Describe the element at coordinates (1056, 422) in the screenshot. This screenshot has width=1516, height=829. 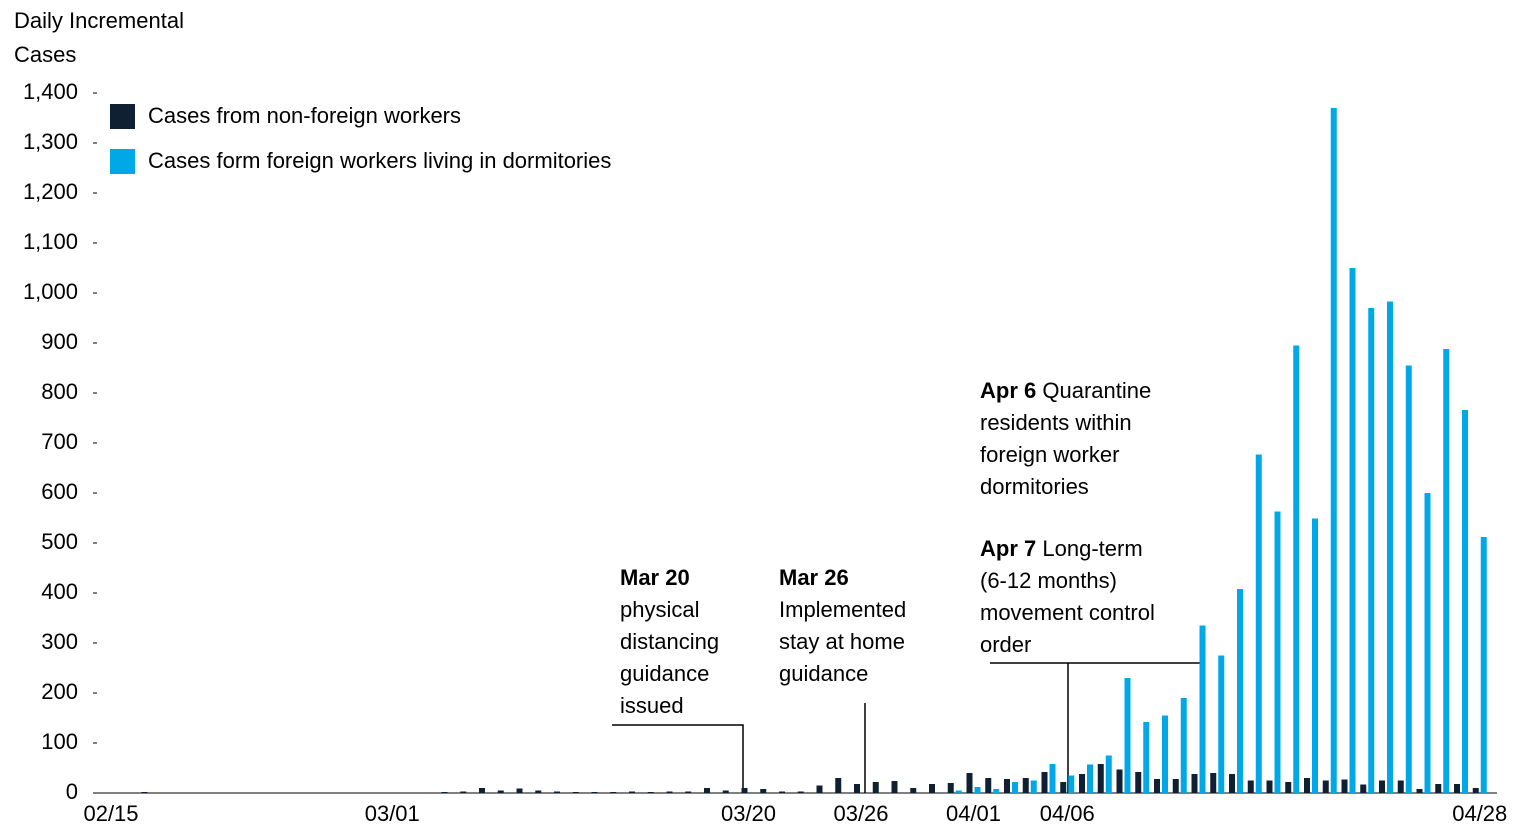
I see `annotation-text: residents within` at that location.